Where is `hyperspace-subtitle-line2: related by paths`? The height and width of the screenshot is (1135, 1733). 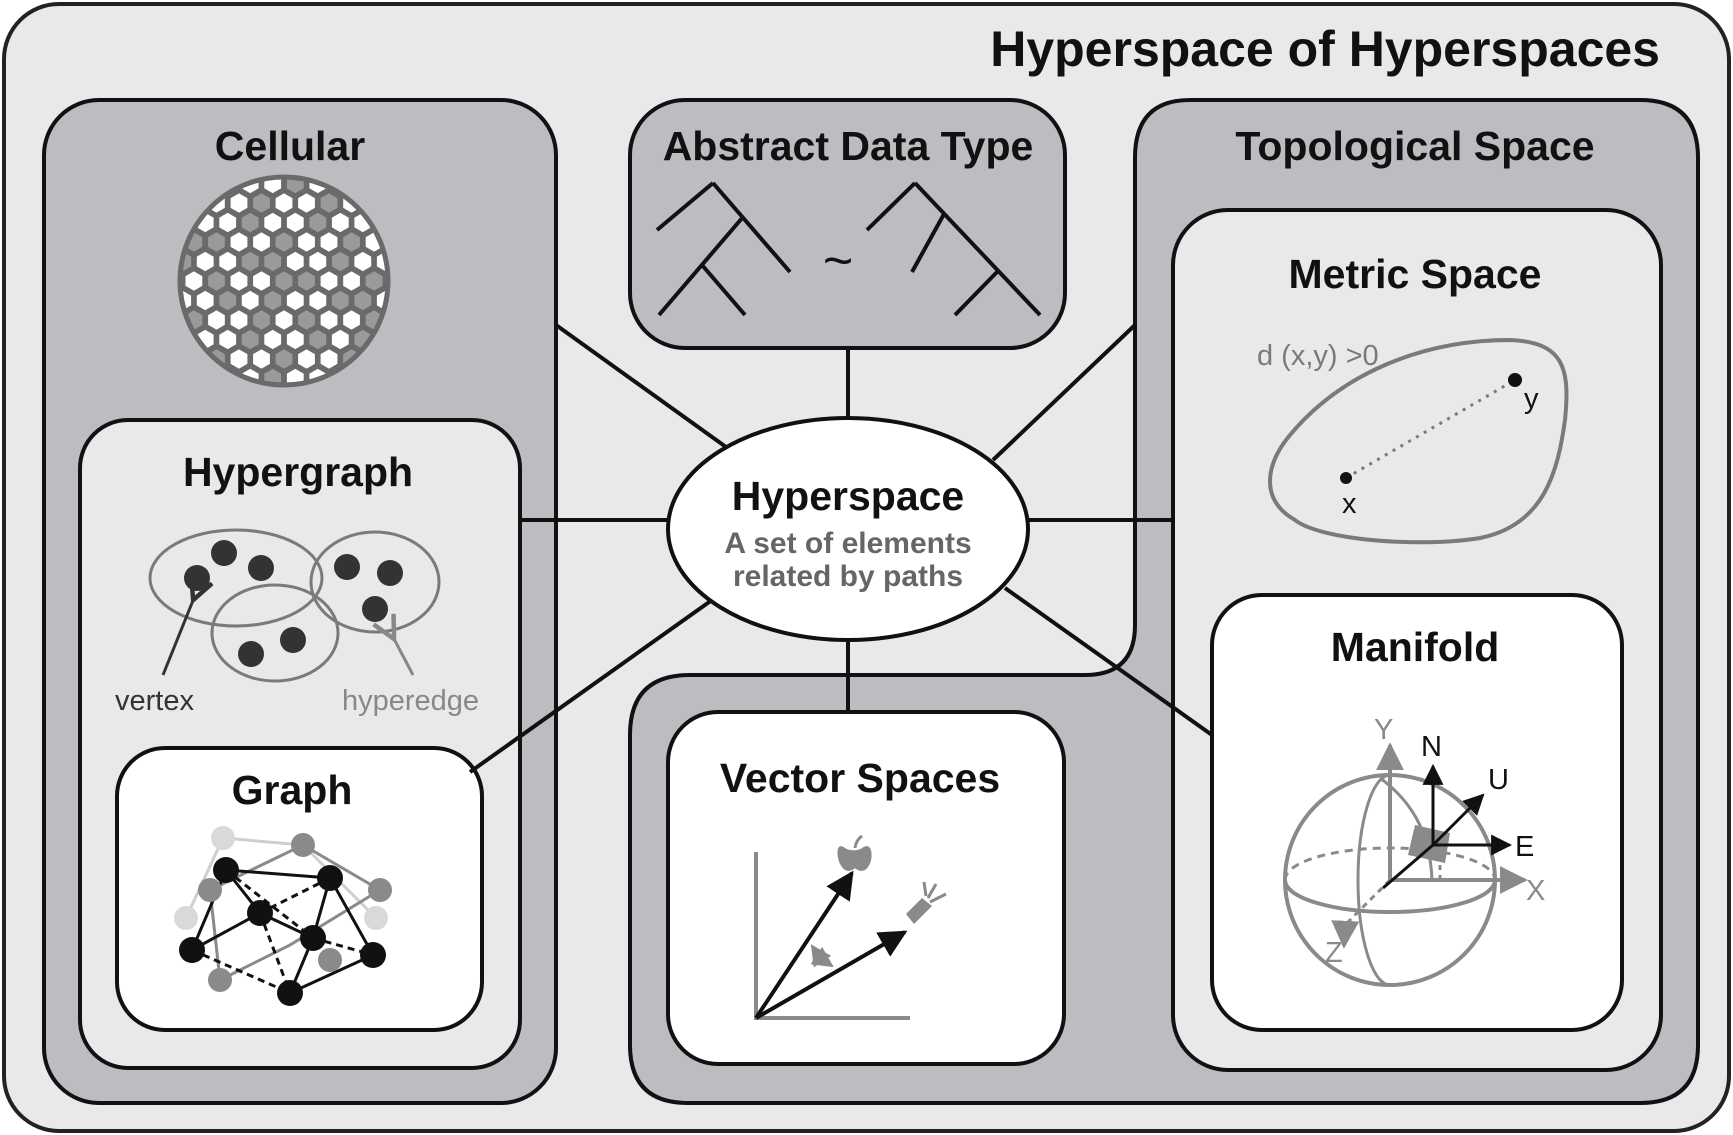 hyperspace-subtitle-line2: related by paths is located at coordinates (848, 576).